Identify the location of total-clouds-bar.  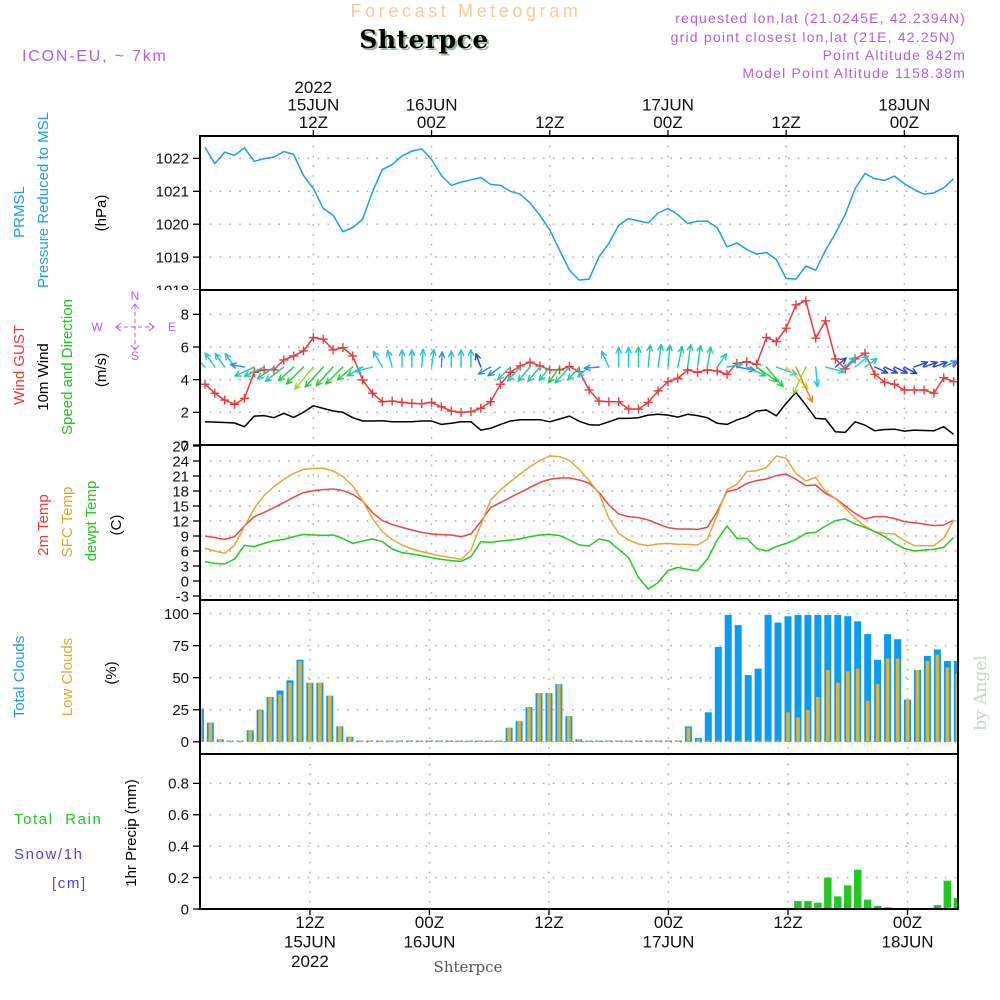
(202, 725).